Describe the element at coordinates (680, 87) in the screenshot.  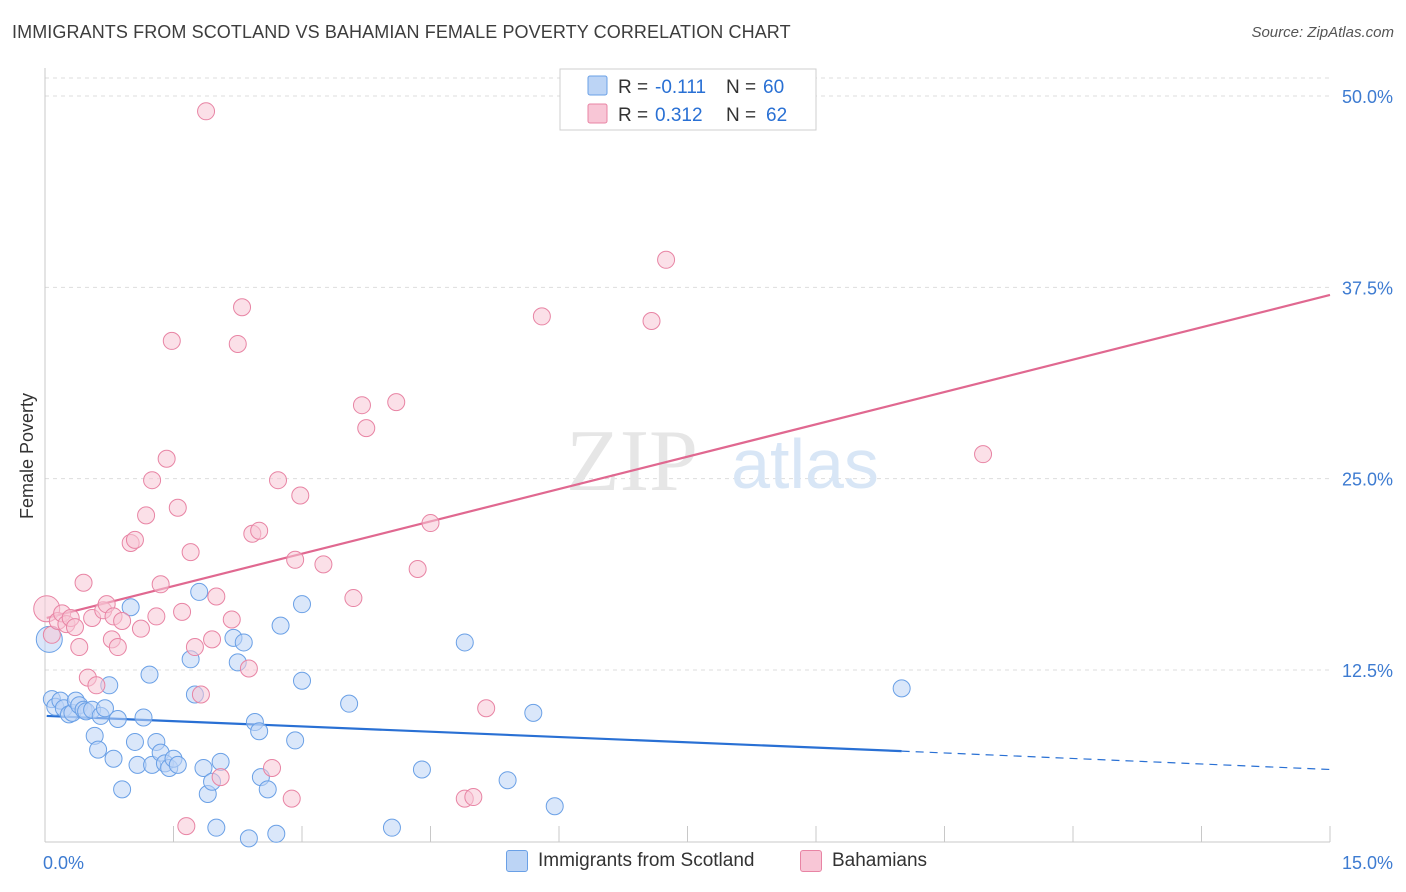
I see `legend-r-value-scotland: -0.111` at that location.